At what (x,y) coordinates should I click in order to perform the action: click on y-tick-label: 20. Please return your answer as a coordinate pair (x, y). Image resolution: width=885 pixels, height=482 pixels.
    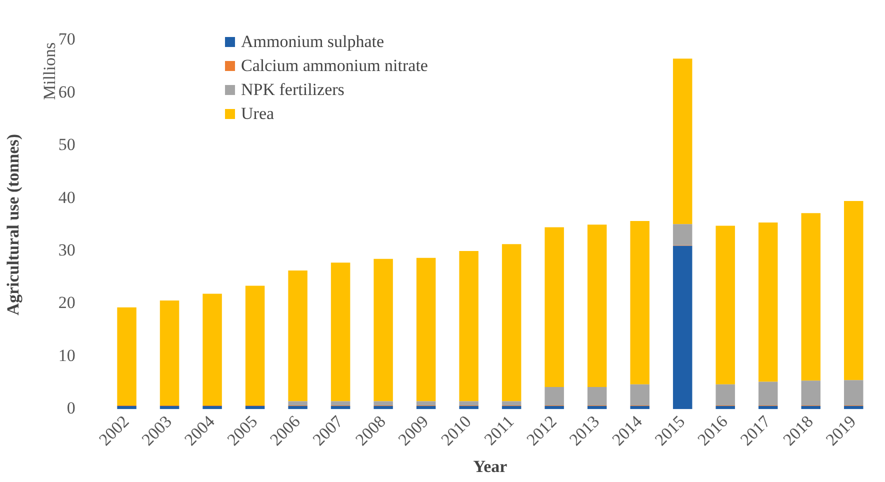
    Looking at the image, I should click on (67, 302).